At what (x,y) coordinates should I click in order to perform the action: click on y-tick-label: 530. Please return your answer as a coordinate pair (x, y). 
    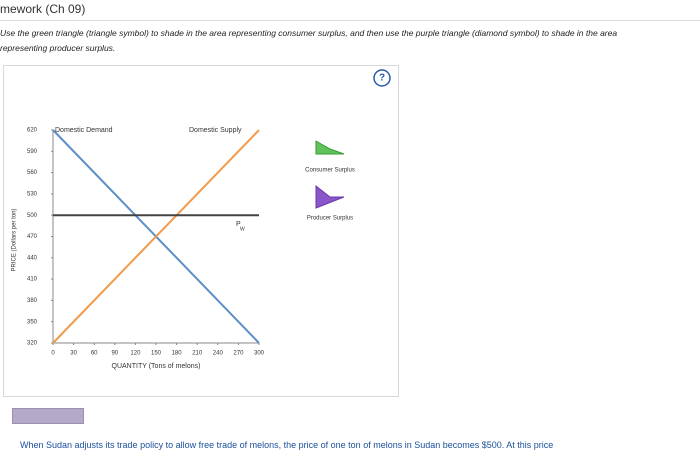
    Looking at the image, I should click on (32, 194).